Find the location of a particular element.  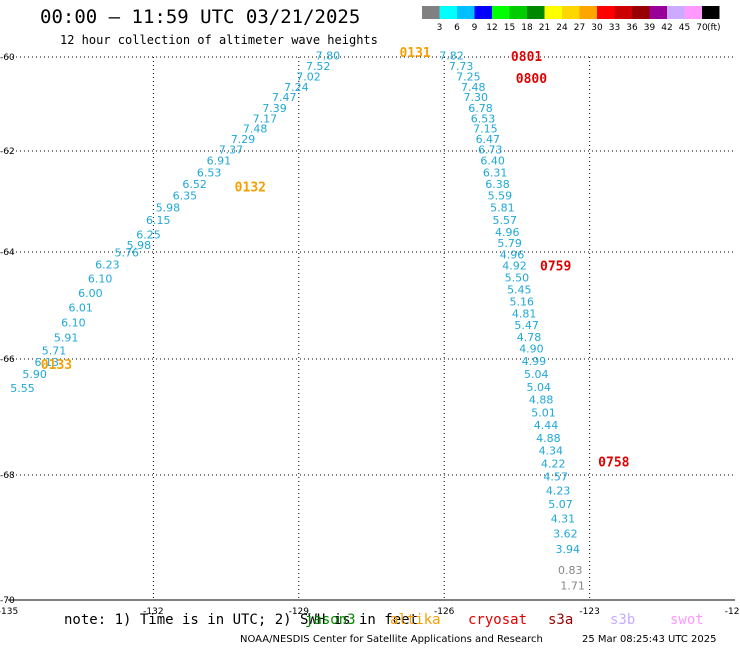

longitude-tick-label: -123 is located at coordinates (589, 612).